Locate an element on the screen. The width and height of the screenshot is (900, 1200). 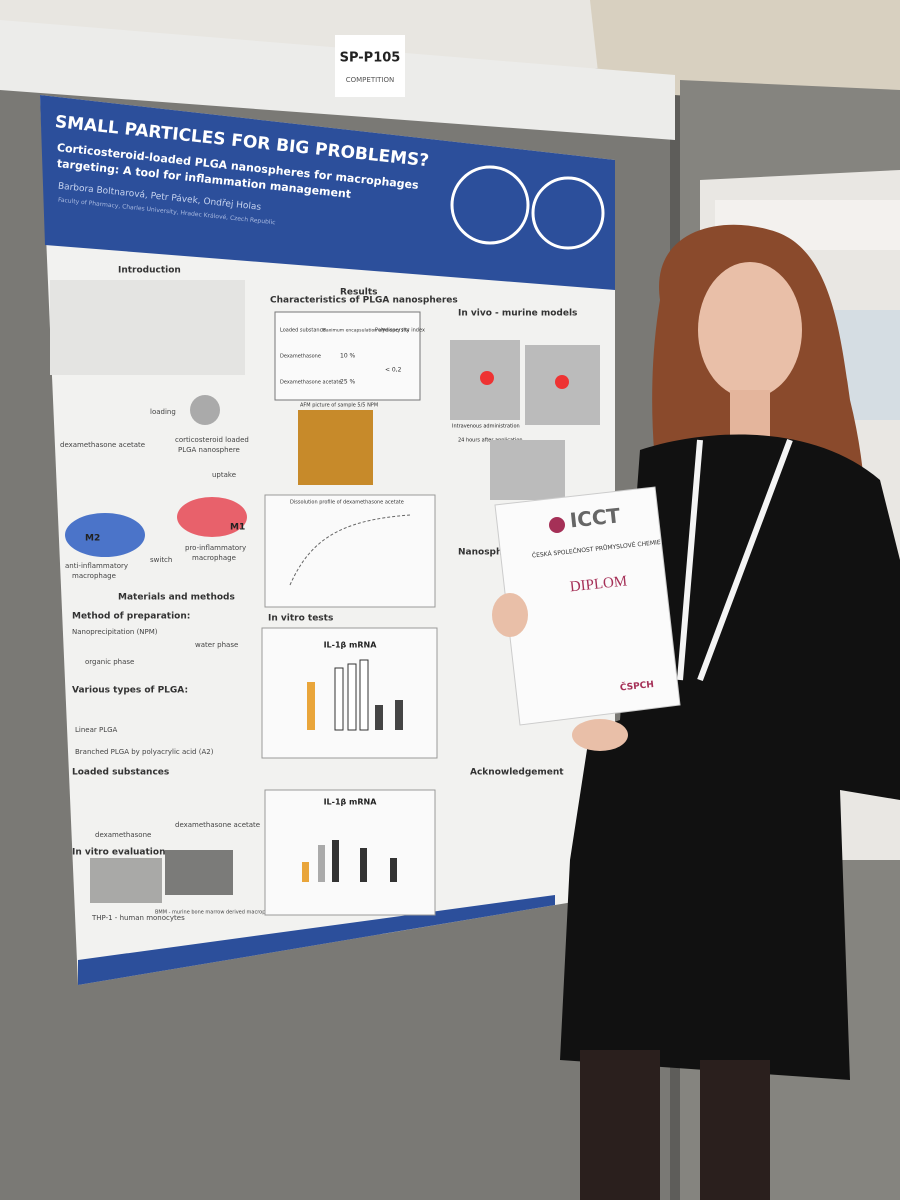
table-cell: Dexamethasone acetate is located at coordinates (310, 383).